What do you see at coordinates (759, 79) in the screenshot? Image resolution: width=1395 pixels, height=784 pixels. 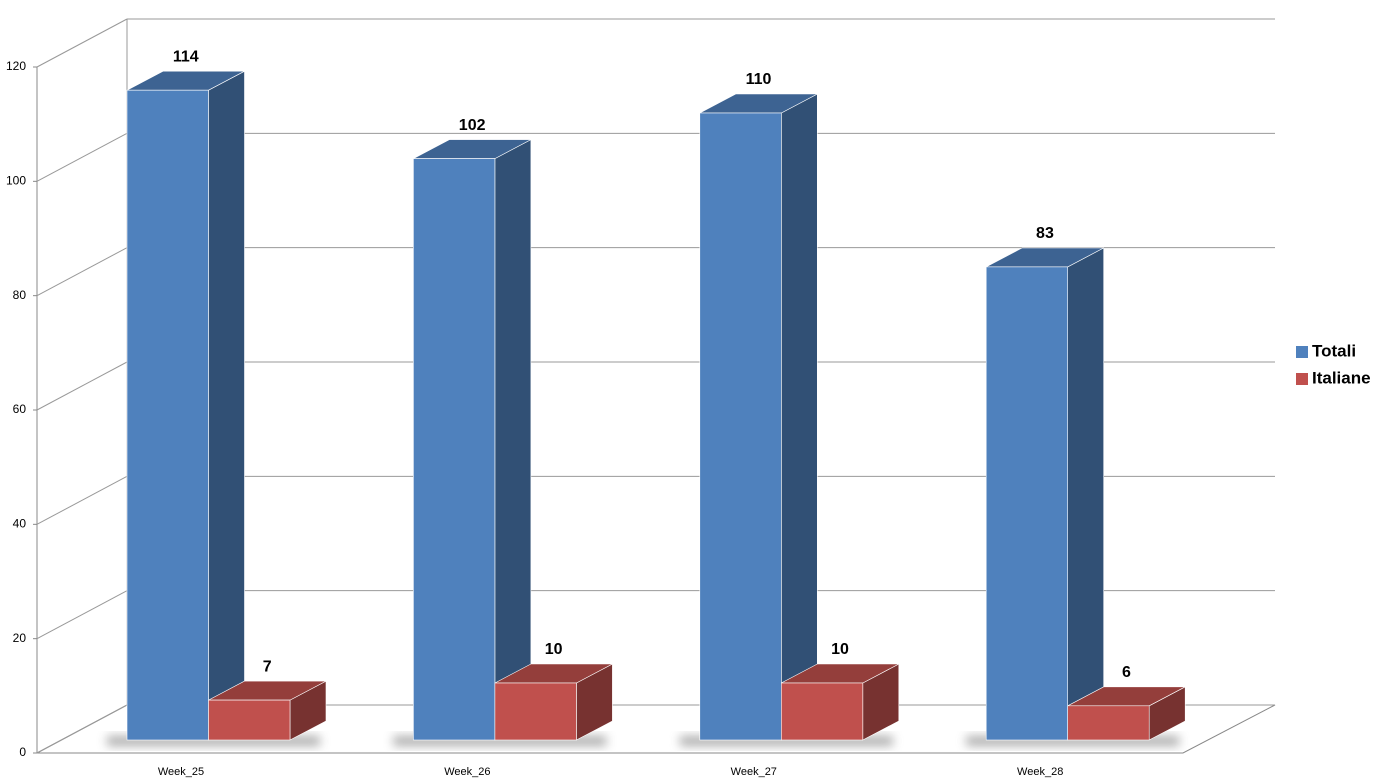 I see `data-label: 110` at bounding box center [759, 79].